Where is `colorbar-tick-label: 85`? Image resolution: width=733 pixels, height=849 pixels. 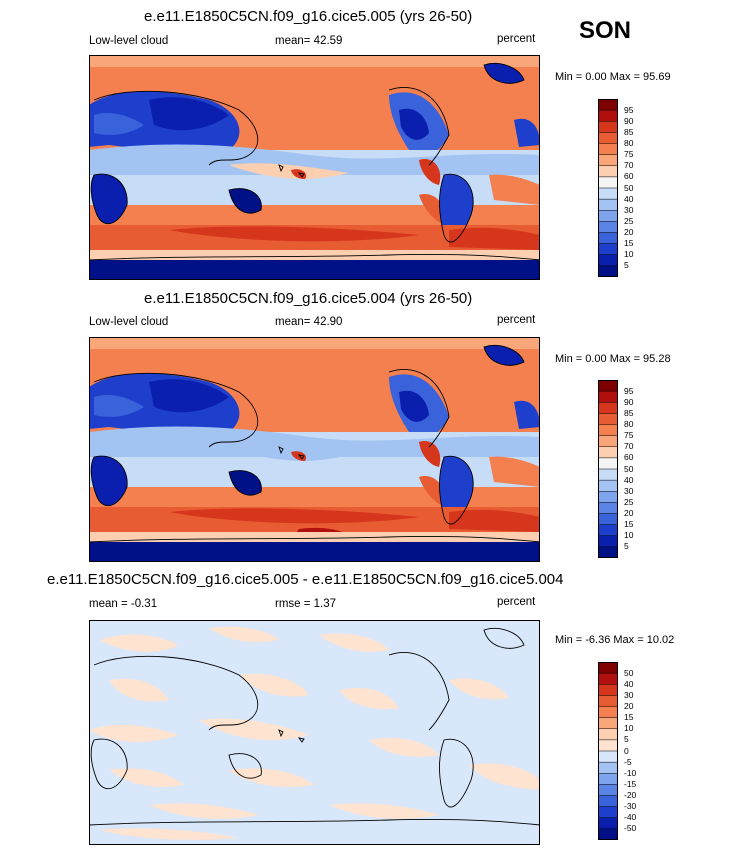
colorbar-tick-label: 85 is located at coordinates (629, 131).